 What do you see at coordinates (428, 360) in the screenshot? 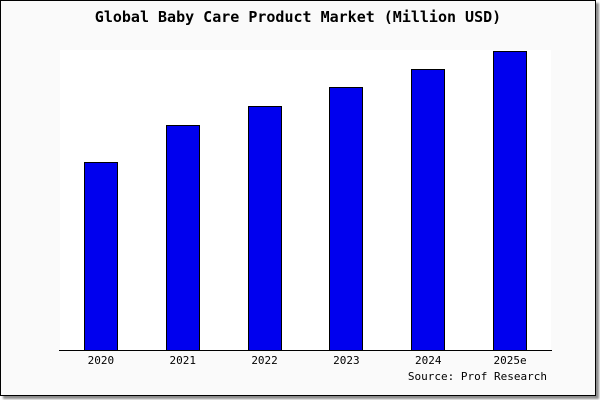
I see `x-tick-label-2024: 2024` at bounding box center [428, 360].